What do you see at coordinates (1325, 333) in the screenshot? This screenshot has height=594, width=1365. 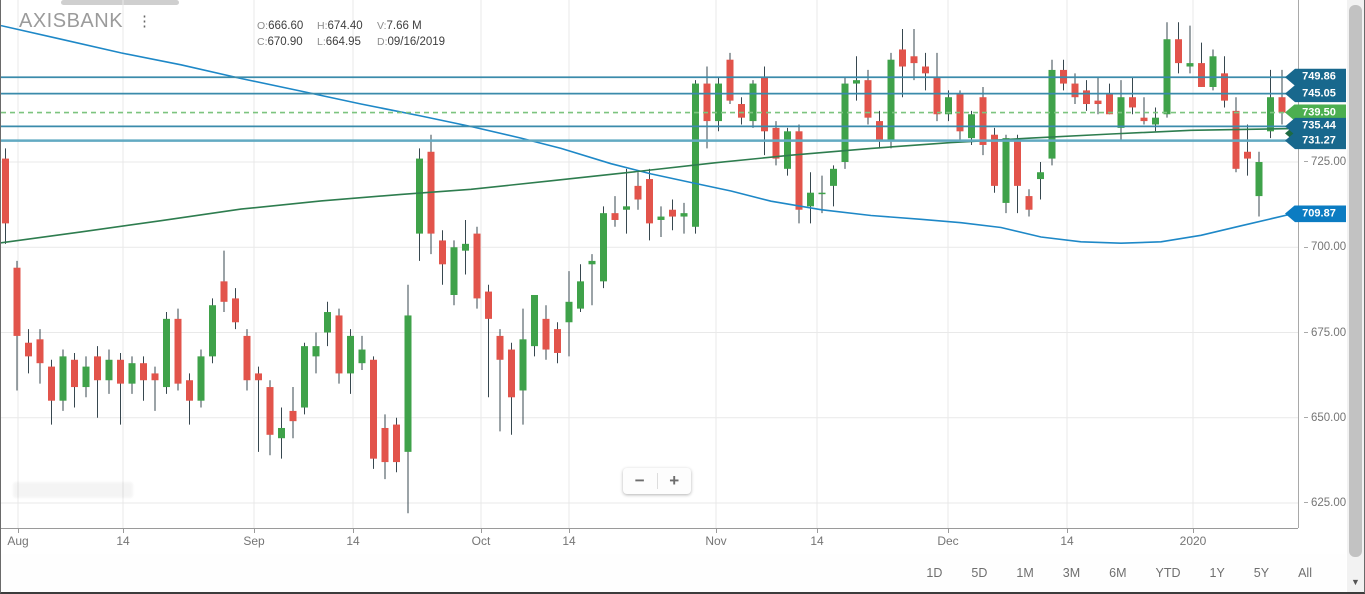 I see `price-tick-label: 675.00` at bounding box center [1325, 333].